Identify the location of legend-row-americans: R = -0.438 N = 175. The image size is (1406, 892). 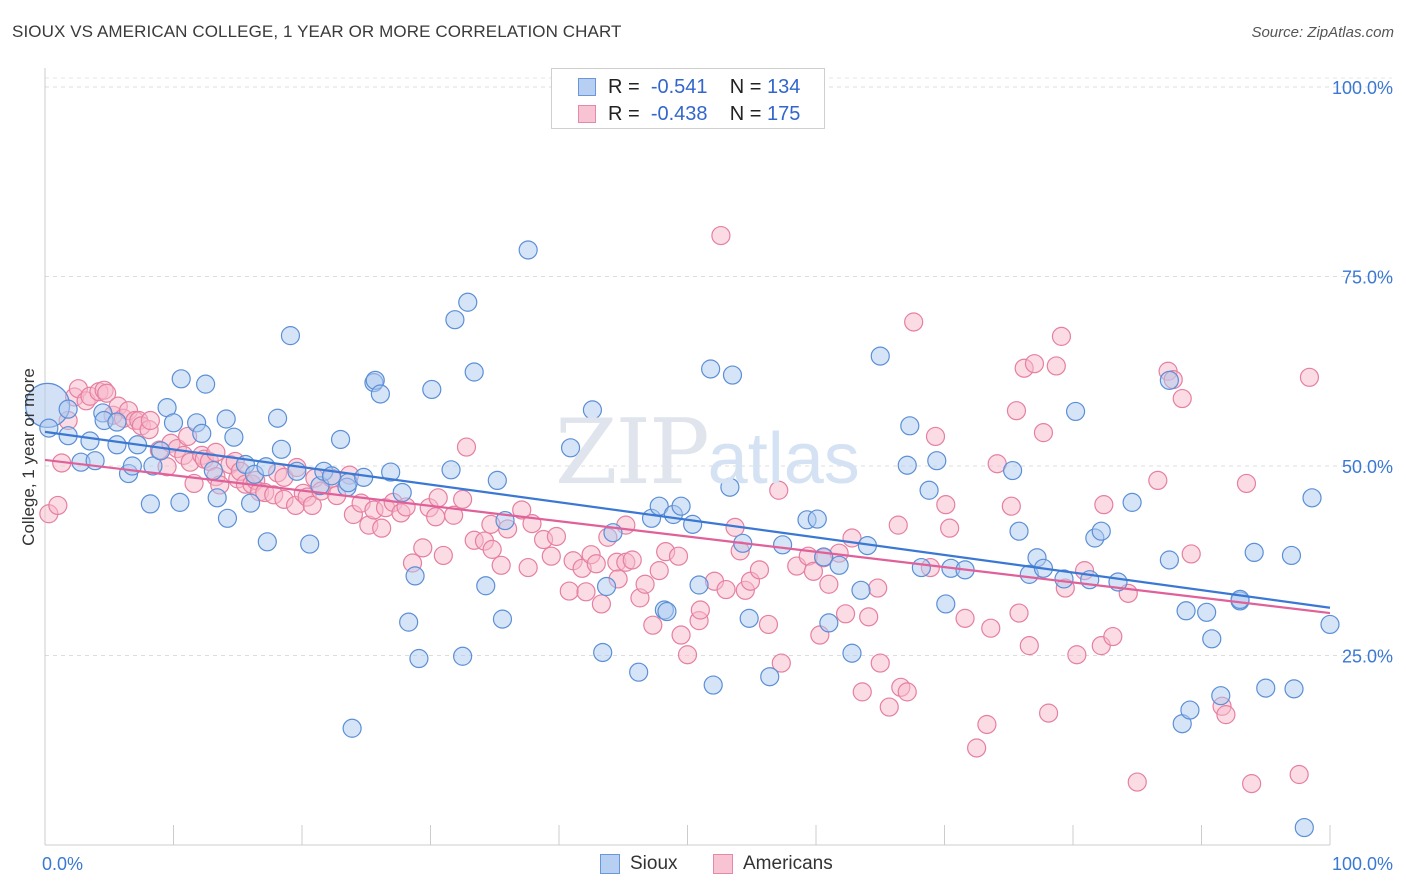
(689, 114).